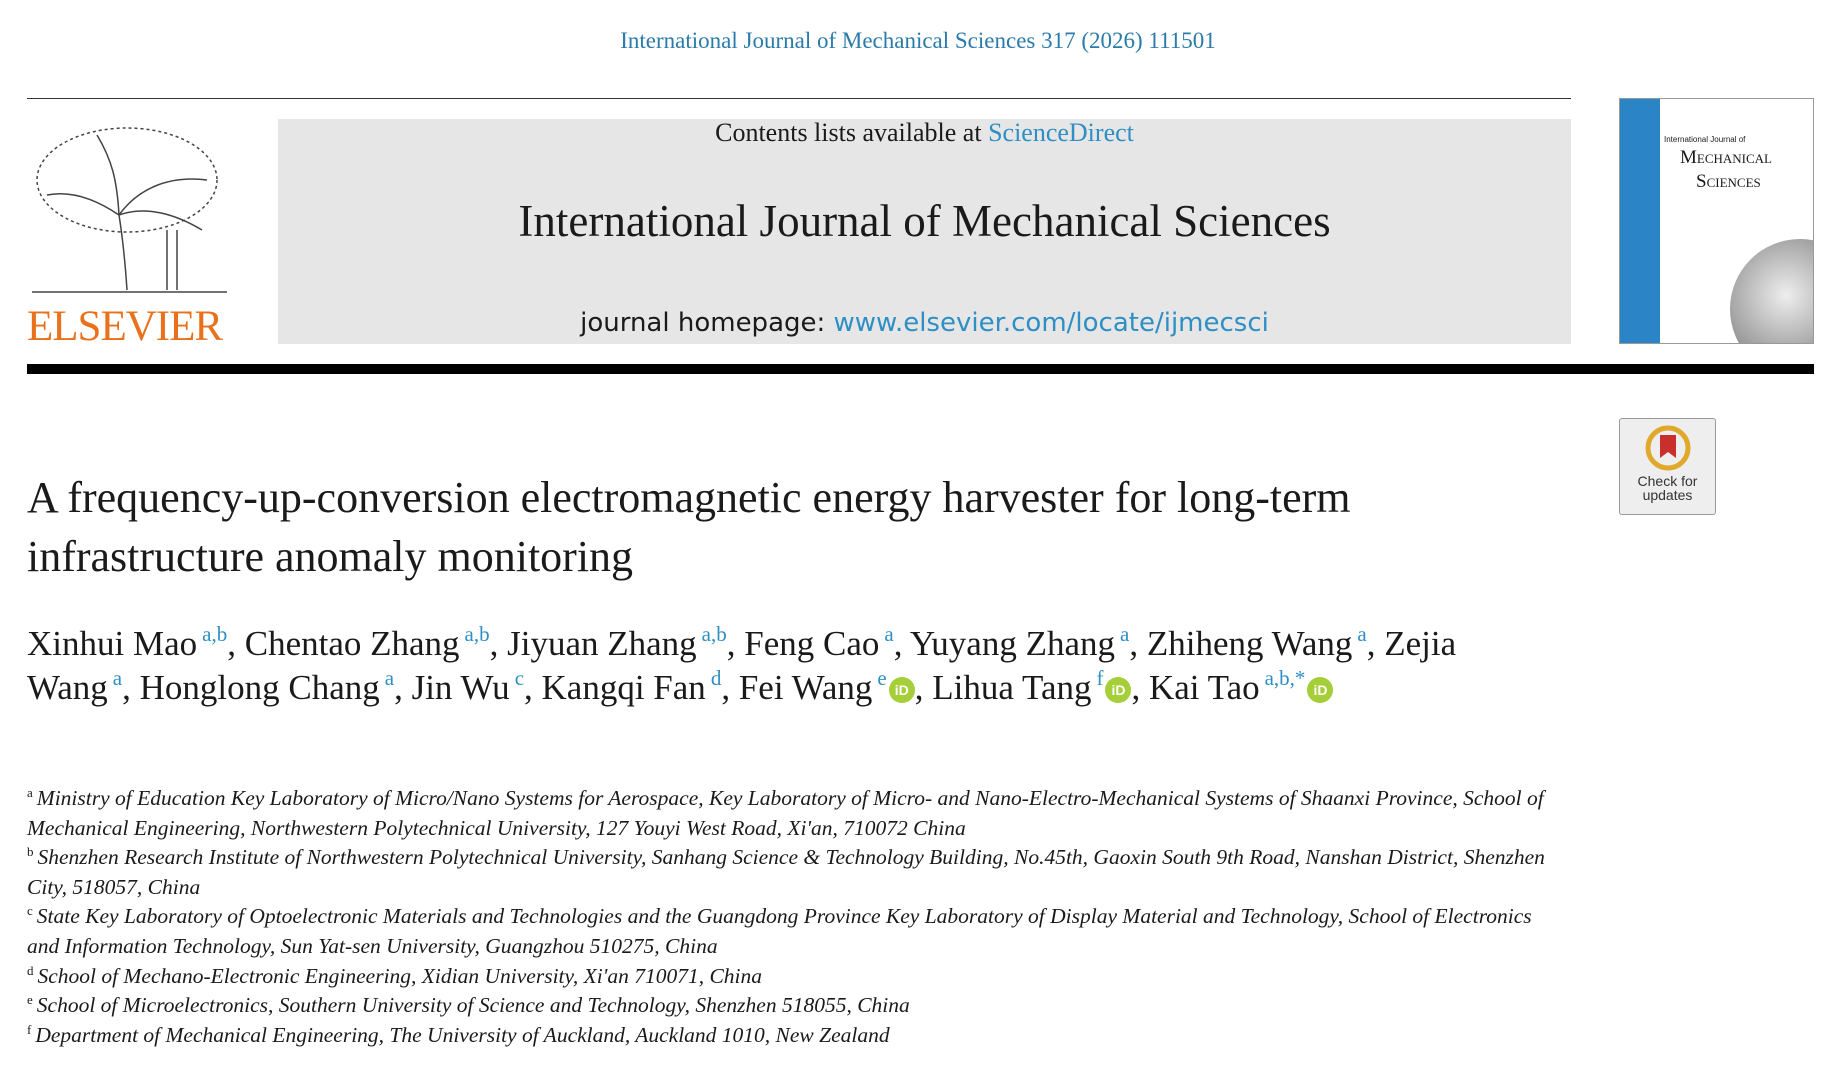 The height and width of the screenshot is (1065, 1822). Describe the element at coordinates (259, 687) in the screenshot. I see `author-name: Honglong Chang` at that location.